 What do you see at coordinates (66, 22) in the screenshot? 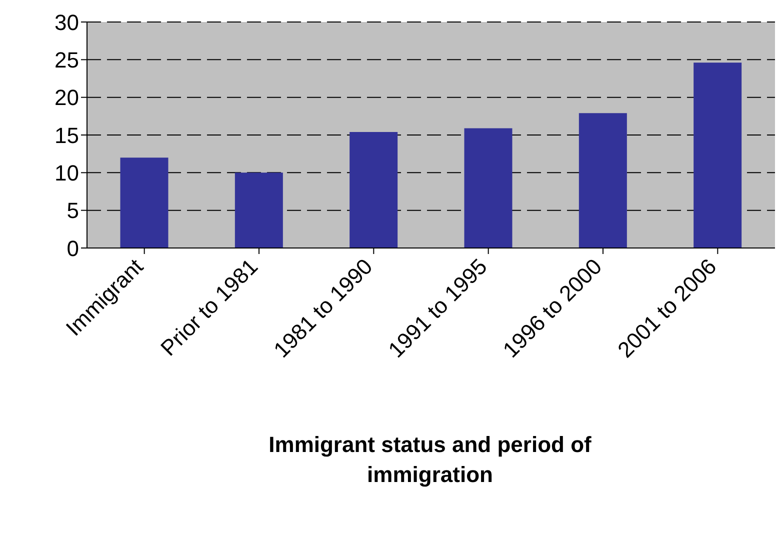
I see `y-tick-label: 30` at bounding box center [66, 22].